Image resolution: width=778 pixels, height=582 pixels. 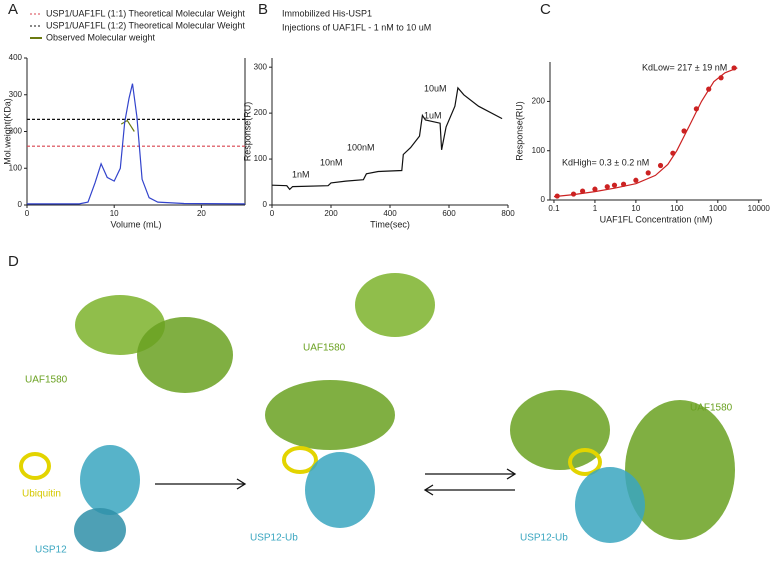 What do you see at coordinates (101, 37) in the screenshot?
I see `legend-label: Observed Molecular weight` at bounding box center [101, 37].